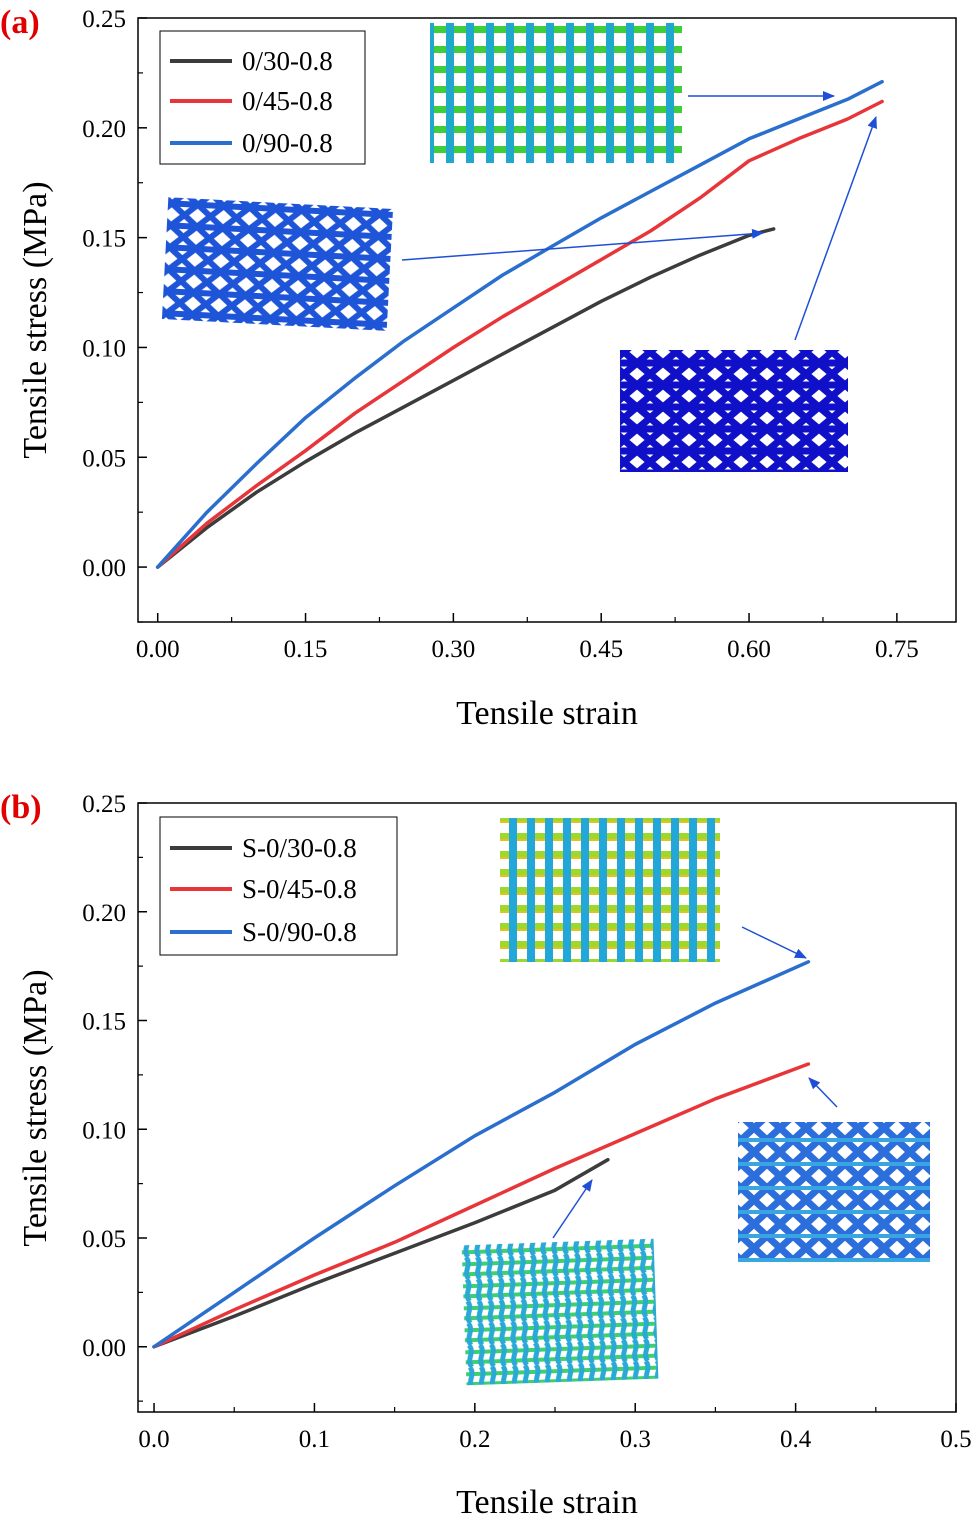 The width and height of the screenshot is (979, 1519). What do you see at coordinates (453, 649) in the screenshot?
I see `x-tick-label-a-2: 0.30` at bounding box center [453, 649].